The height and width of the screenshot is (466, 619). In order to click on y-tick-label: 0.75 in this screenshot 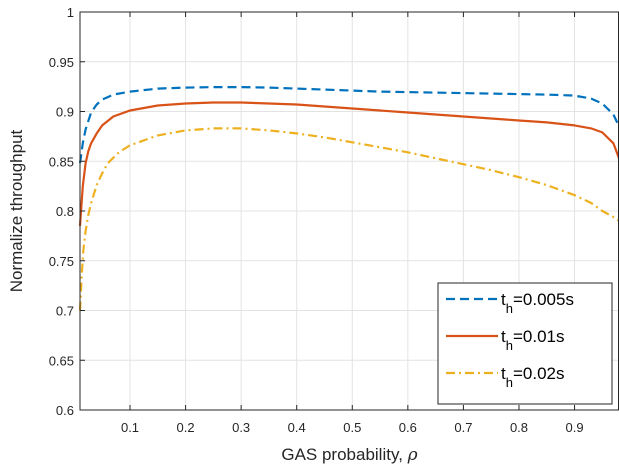, I will do `click(61, 261)`.